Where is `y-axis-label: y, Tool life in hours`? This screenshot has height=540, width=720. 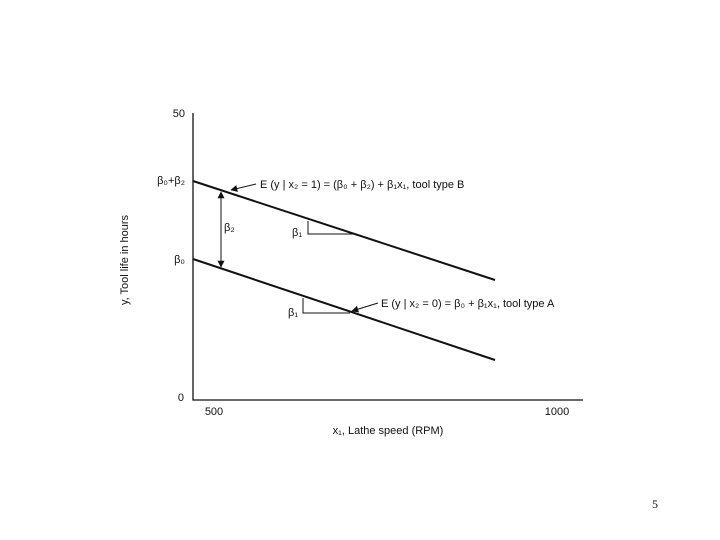
y-axis-label: y, Tool life in hours is located at coordinates (125, 259).